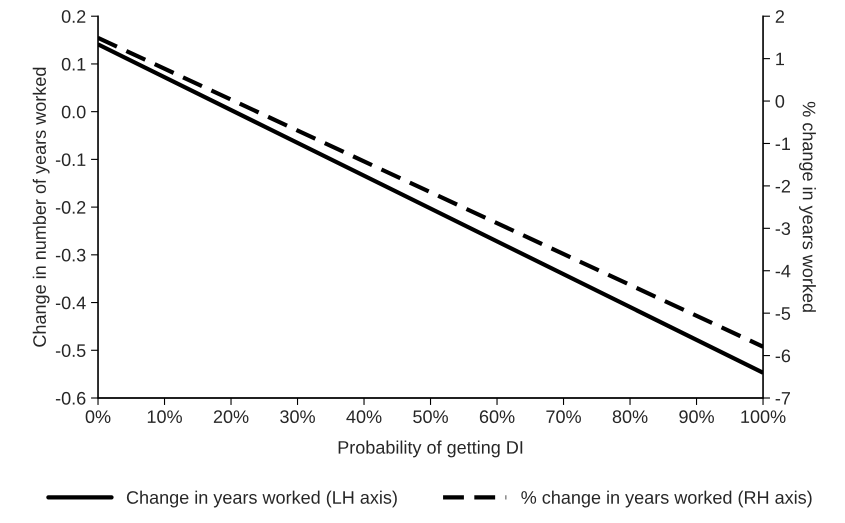  What do you see at coordinates (165, 417) in the screenshot?
I see `x-tick-label: 10%` at bounding box center [165, 417].